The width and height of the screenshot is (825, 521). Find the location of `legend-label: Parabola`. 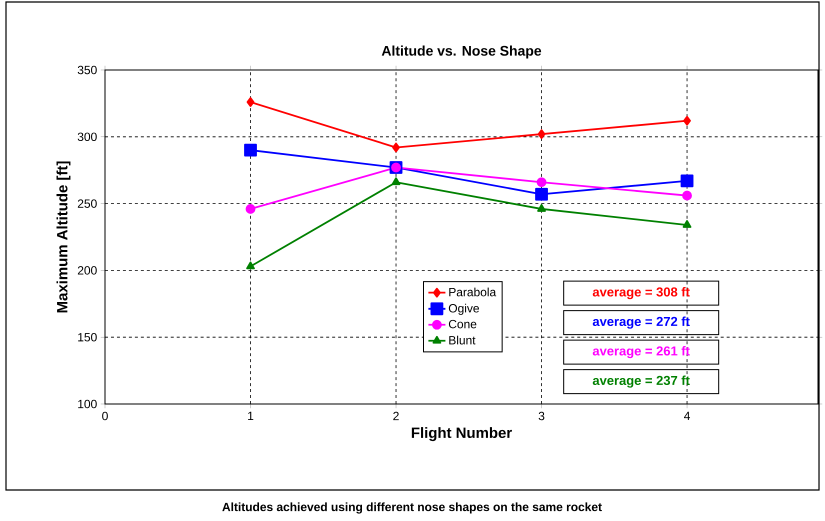

legend-label: Parabola is located at coordinates (472, 292).